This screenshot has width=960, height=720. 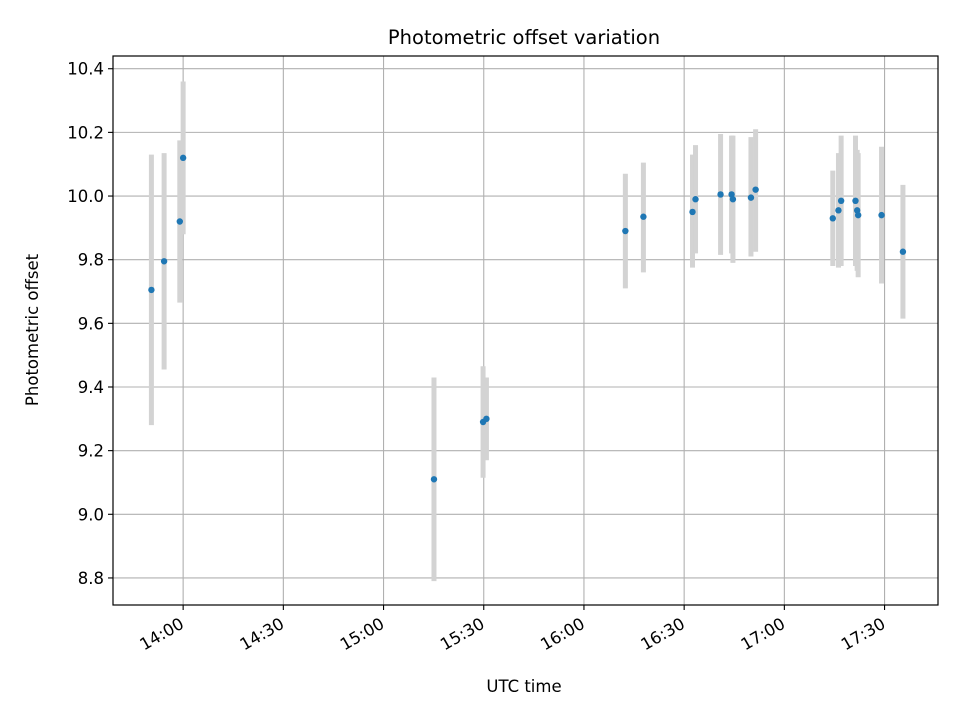 What do you see at coordinates (85, 196) in the screenshot?
I see `y-tick-label: 10.0` at bounding box center [85, 196].